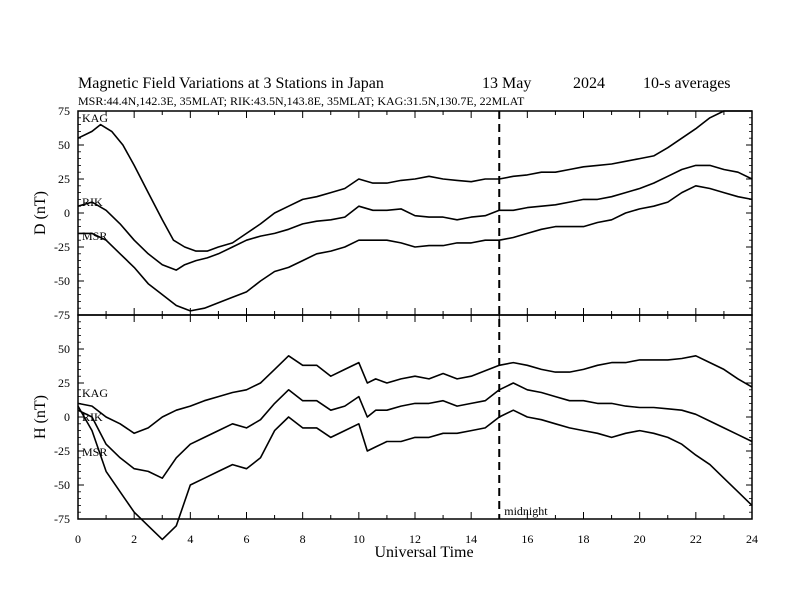 This screenshot has width=792, height=612. Describe the element at coordinates (589, 83) in the screenshot. I see `chart-year: 2024` at that location.